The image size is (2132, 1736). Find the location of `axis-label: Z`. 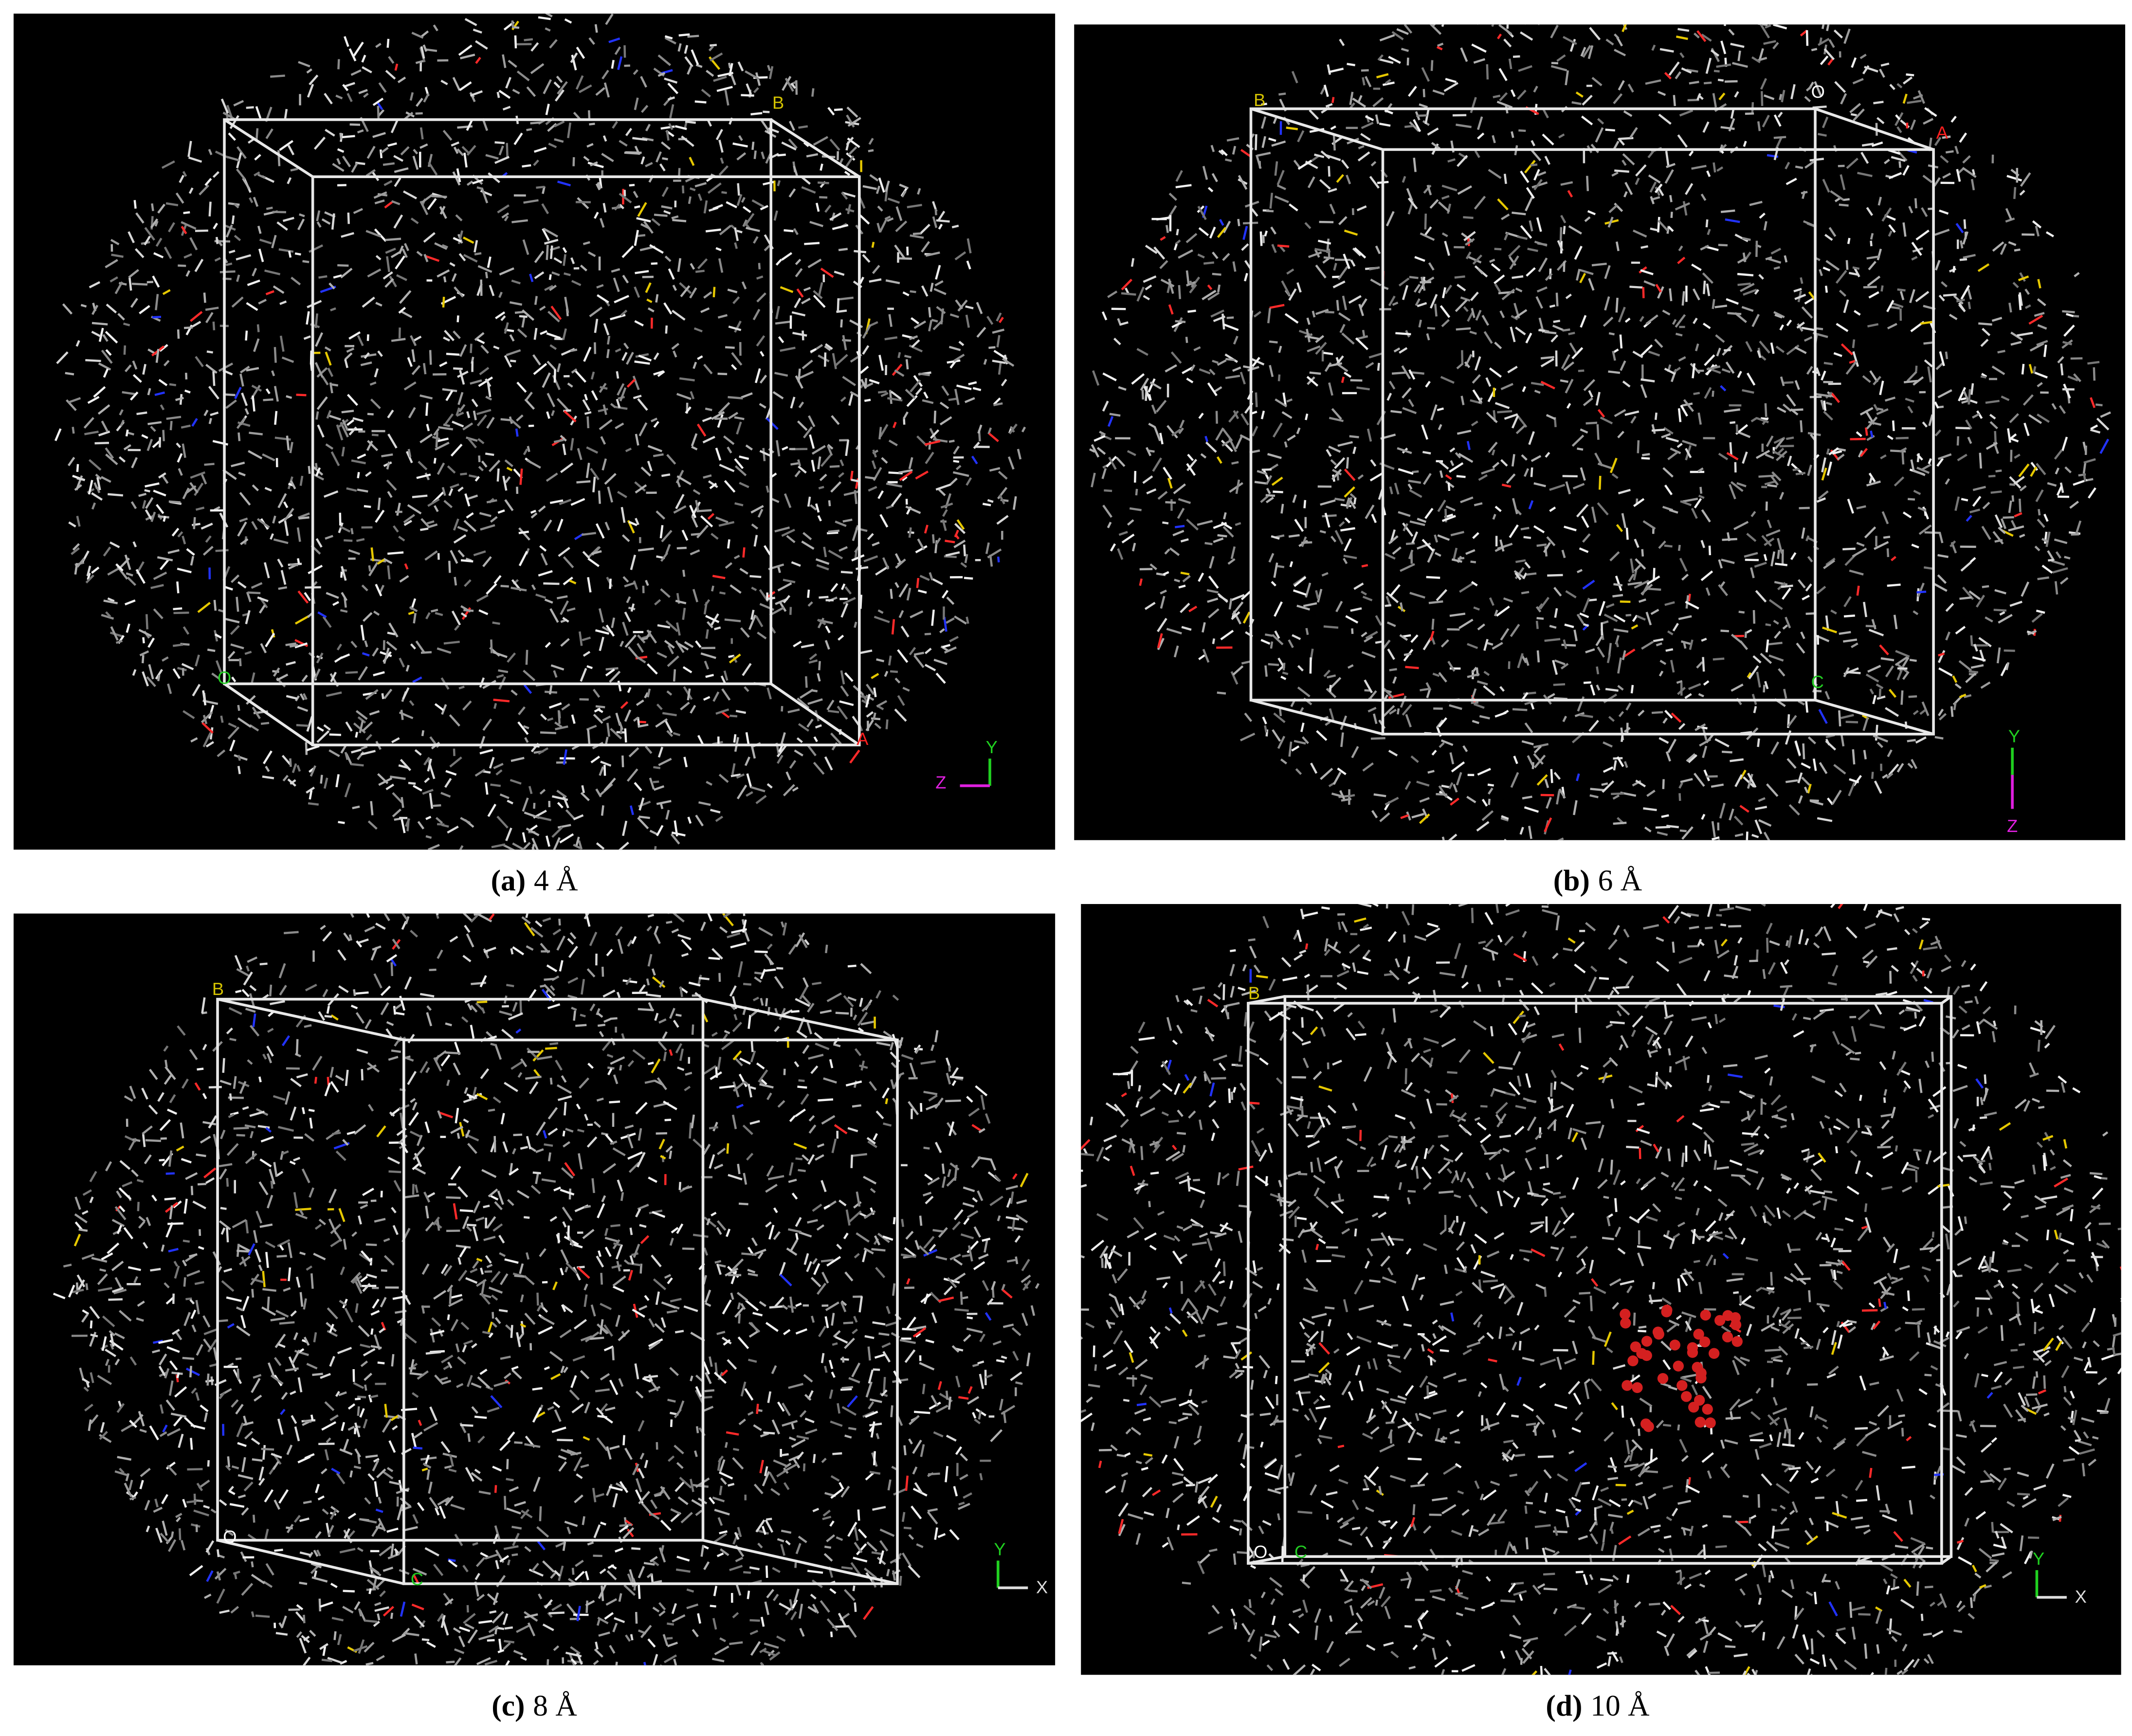

axis-label: Z is located at coordinates (940, 783).